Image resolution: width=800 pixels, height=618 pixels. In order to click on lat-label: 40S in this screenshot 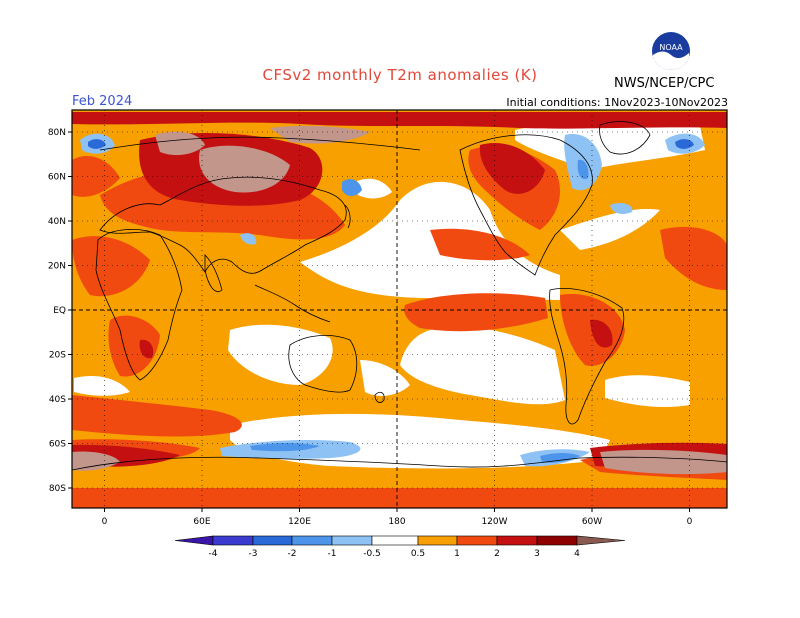, I will do `click(57, 400)`.